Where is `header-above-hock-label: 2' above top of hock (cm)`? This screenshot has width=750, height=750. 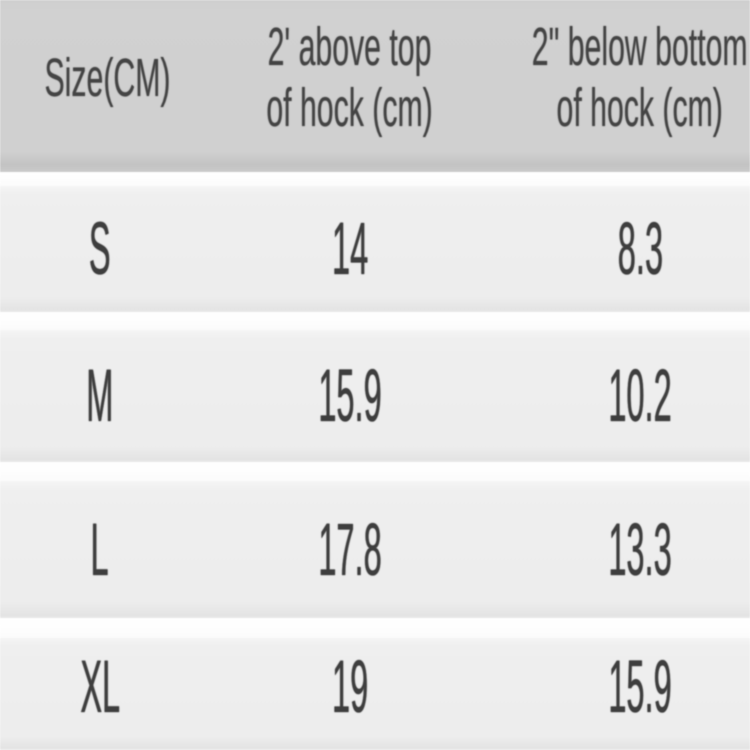
header-above-hock-label: 2' above top of hock (cm) is located at coordinates (350, 78).